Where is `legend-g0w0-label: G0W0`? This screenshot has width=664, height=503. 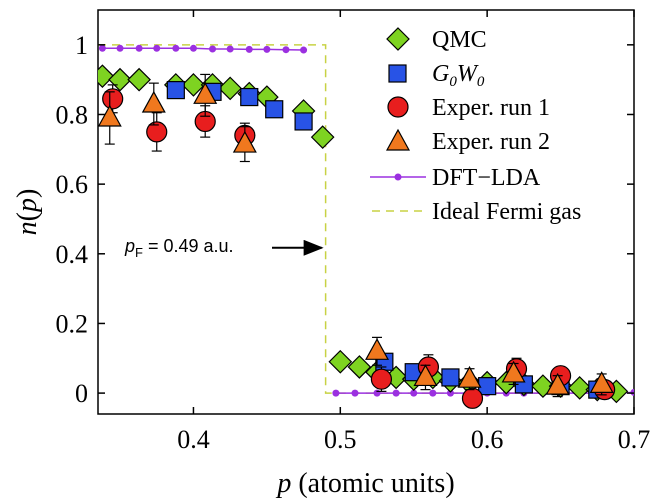 legend-g0w0-label: G0W0 is located at coordinates (458, 75).